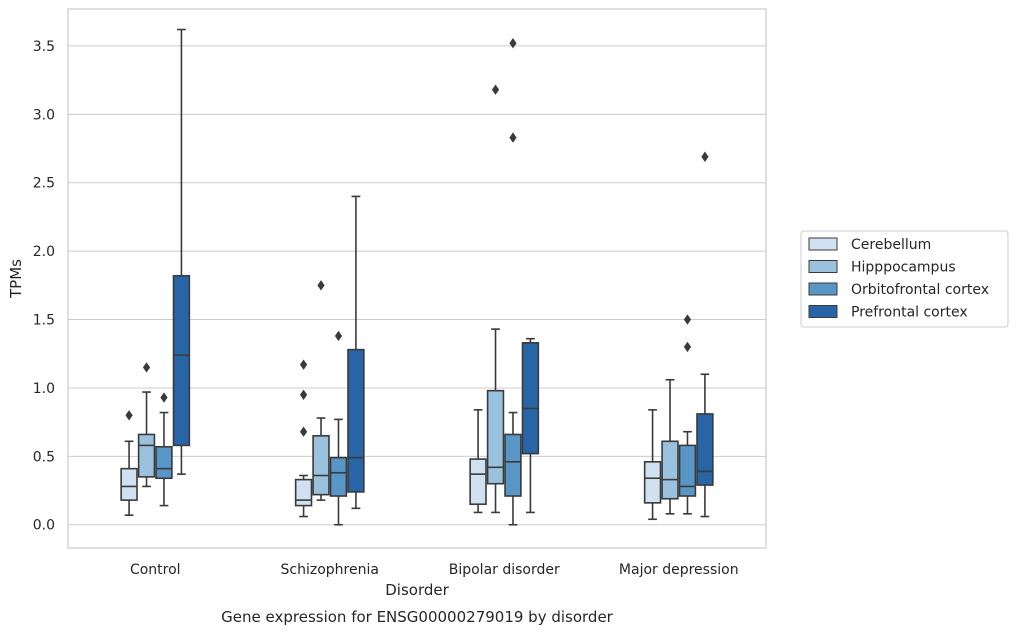  I want to click on box-hipppocampus-major-depression, so click(670, 446).